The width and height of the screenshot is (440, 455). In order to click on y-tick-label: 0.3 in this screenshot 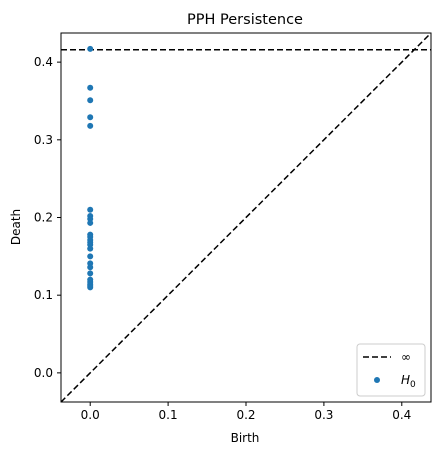, I will do `click(43, 140)`.